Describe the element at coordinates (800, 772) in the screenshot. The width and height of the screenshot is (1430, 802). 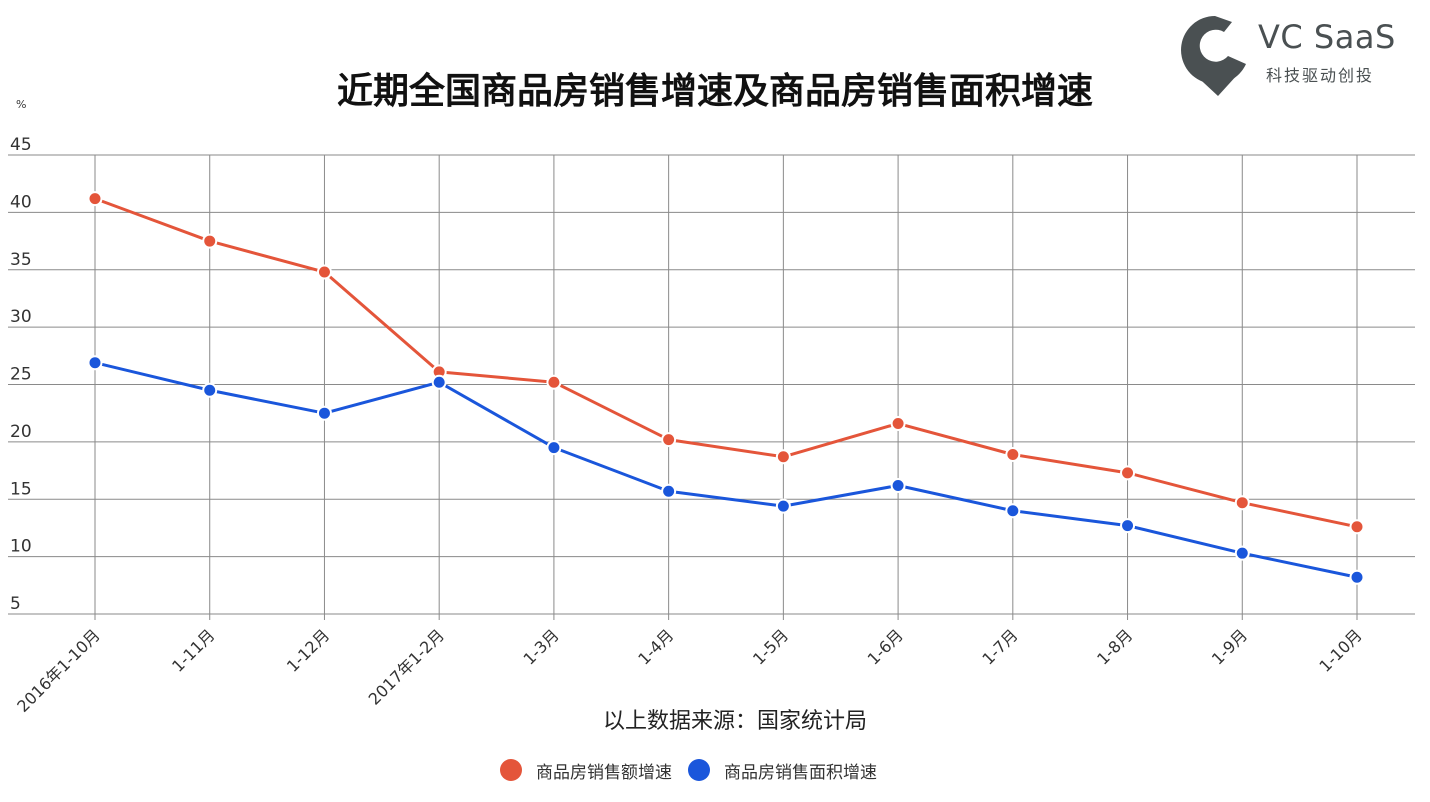
I see `legend-label: 商品房销售面积增速` at that location.